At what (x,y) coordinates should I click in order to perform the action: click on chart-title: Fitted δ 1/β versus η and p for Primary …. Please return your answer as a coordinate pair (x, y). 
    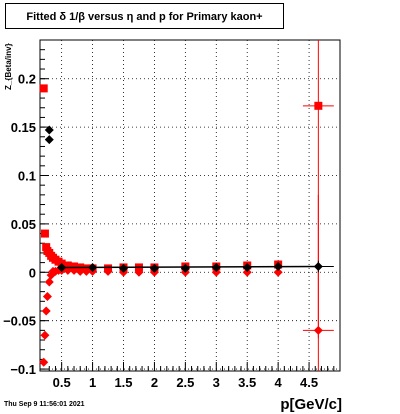
    Looking at the image, I should click on (144, 16).